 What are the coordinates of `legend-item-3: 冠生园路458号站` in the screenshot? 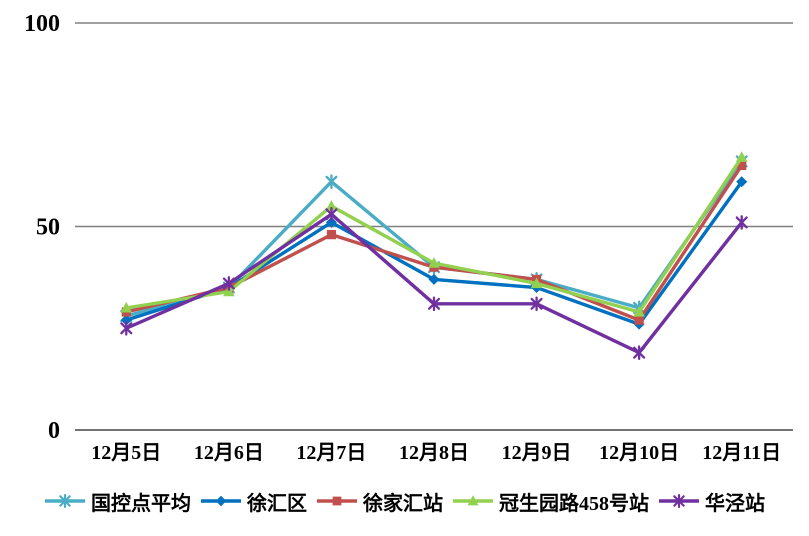 It's located at (550, 501).